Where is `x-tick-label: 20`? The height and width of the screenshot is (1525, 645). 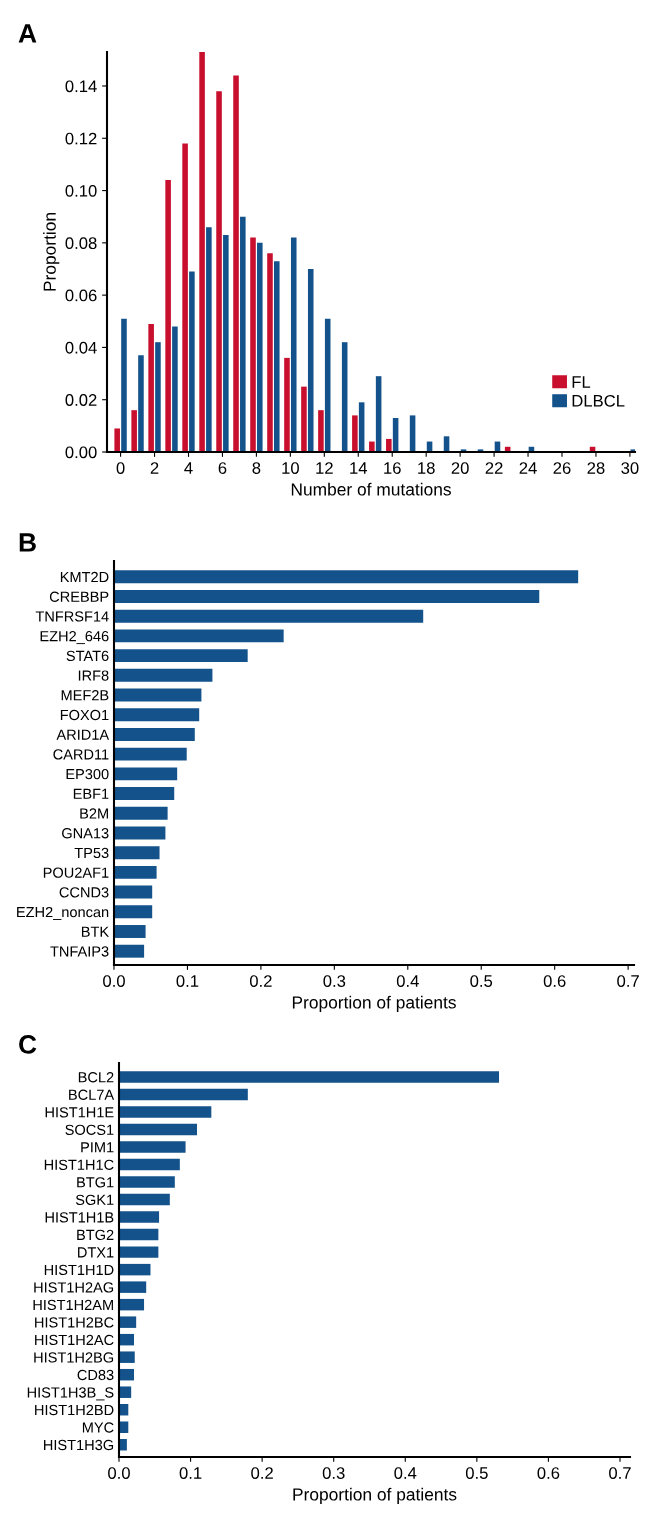 x-tick-label: 20 is located at coordinates (460, 468).